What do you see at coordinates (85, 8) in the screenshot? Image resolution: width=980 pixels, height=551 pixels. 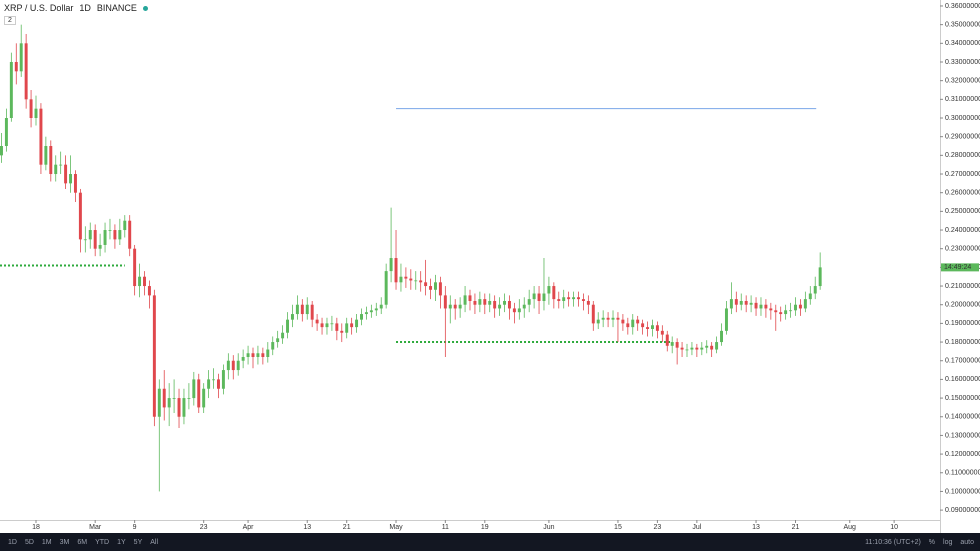 I see `interval: 1D` at bounding box center [85, 8].